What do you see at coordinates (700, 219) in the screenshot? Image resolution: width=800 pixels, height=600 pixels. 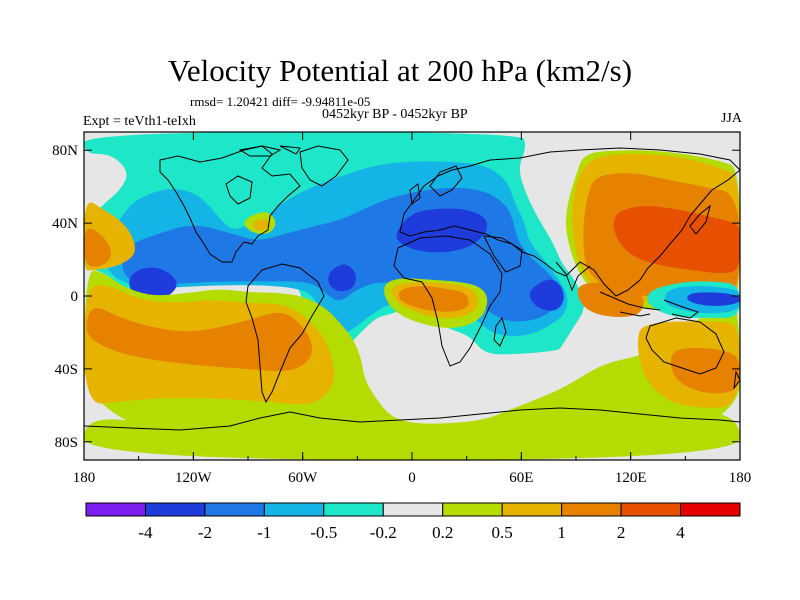 I see `coastline-japan` at bounding box center [700, 219].